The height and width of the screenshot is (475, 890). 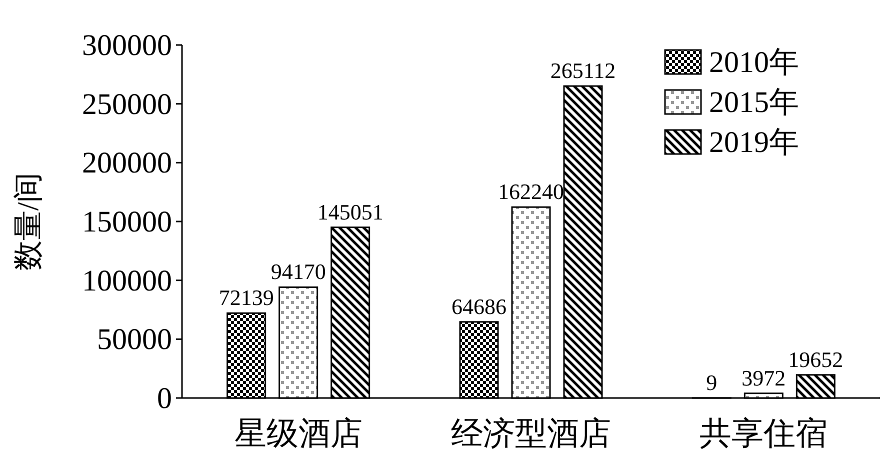 I want to click on data-label: 94170, so click(x=298, y=271).